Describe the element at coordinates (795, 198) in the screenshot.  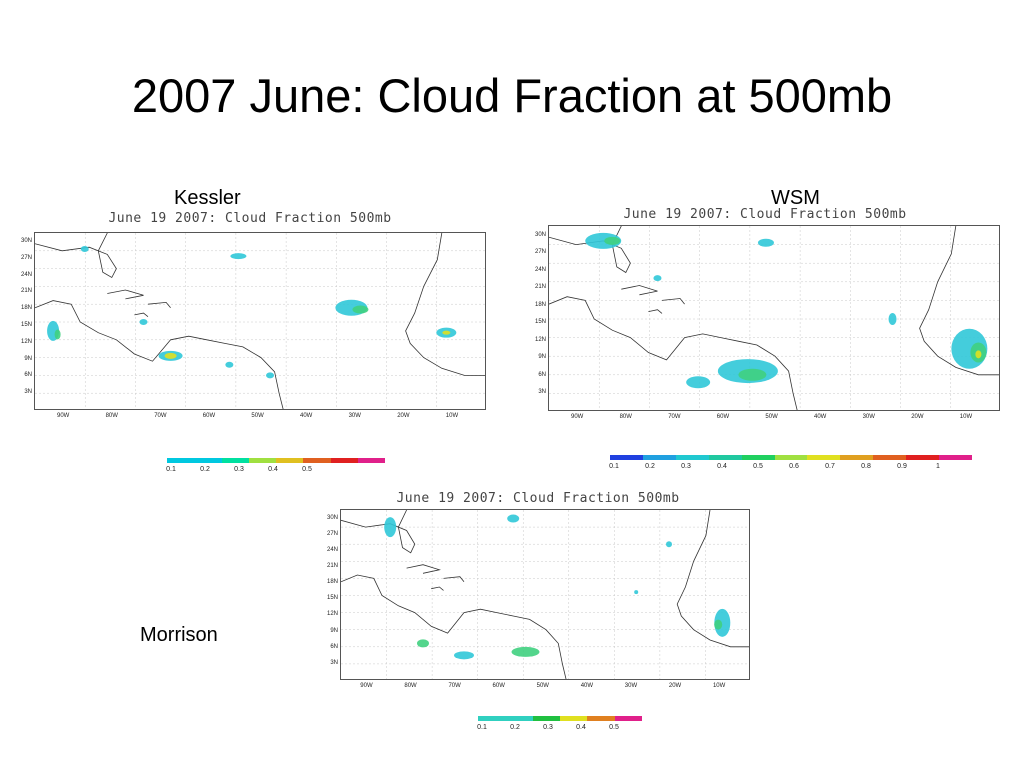
I see `label-wsm: WSM` at that location.